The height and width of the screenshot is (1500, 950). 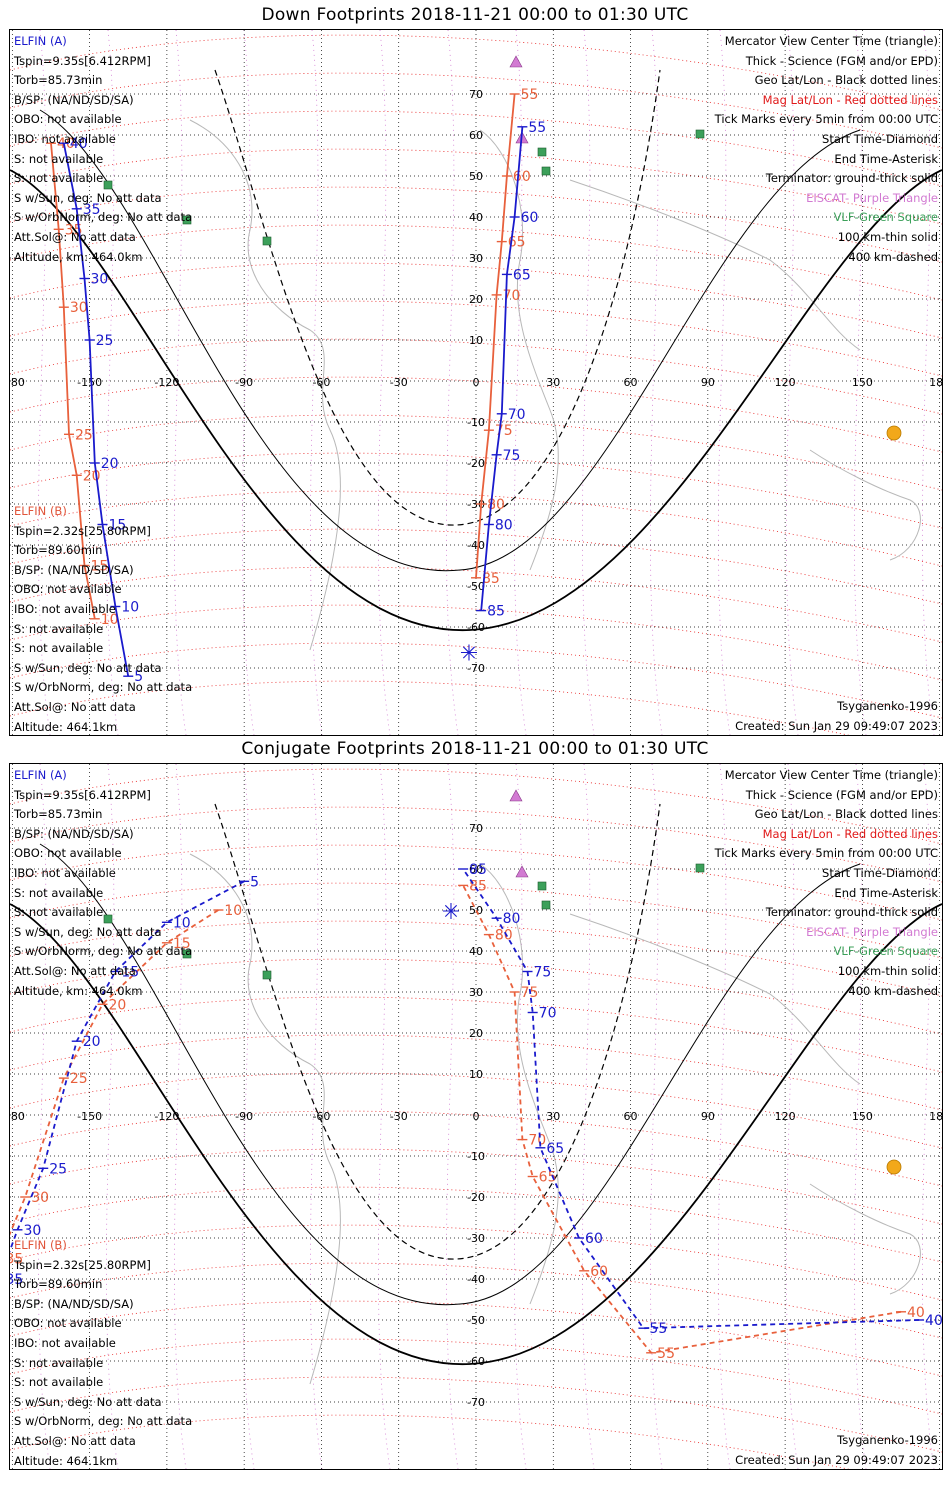 What do you see at coordinates (491, 579) in the screenshot?
I see `elfin-b-time-label: 85` at bounding box center [491, 579].